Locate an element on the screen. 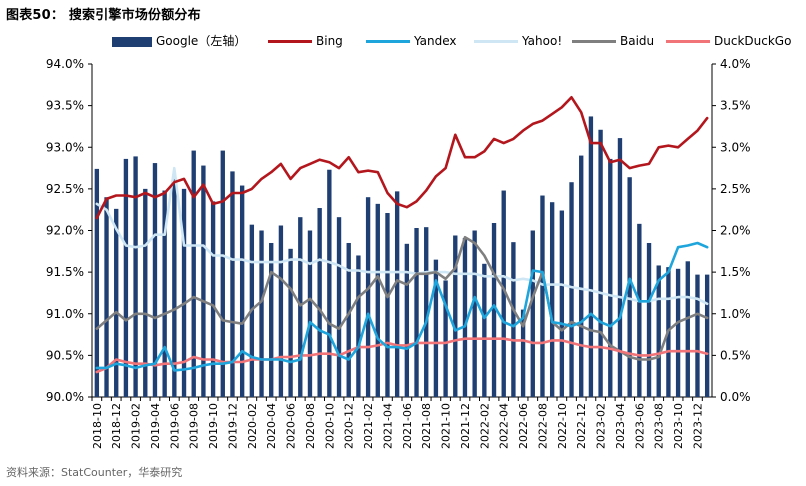 This screenshot has height=486, width=806. x-tick-label: 2020-12 is located at coordinates (349, 426).